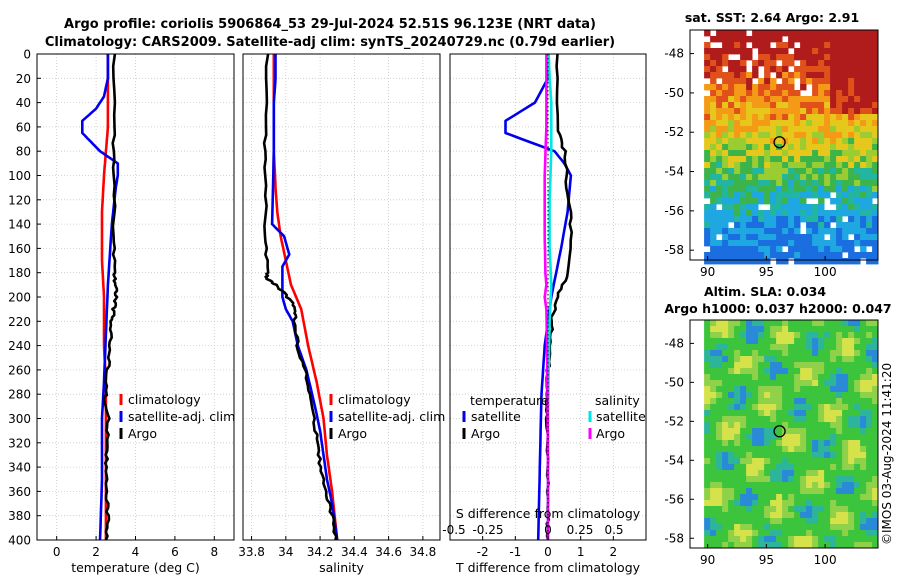  What do you see at coordinates (374, 399) in the screenshot?
I see `salinity-legend-label: climatology` at bounding box center [374, 399].